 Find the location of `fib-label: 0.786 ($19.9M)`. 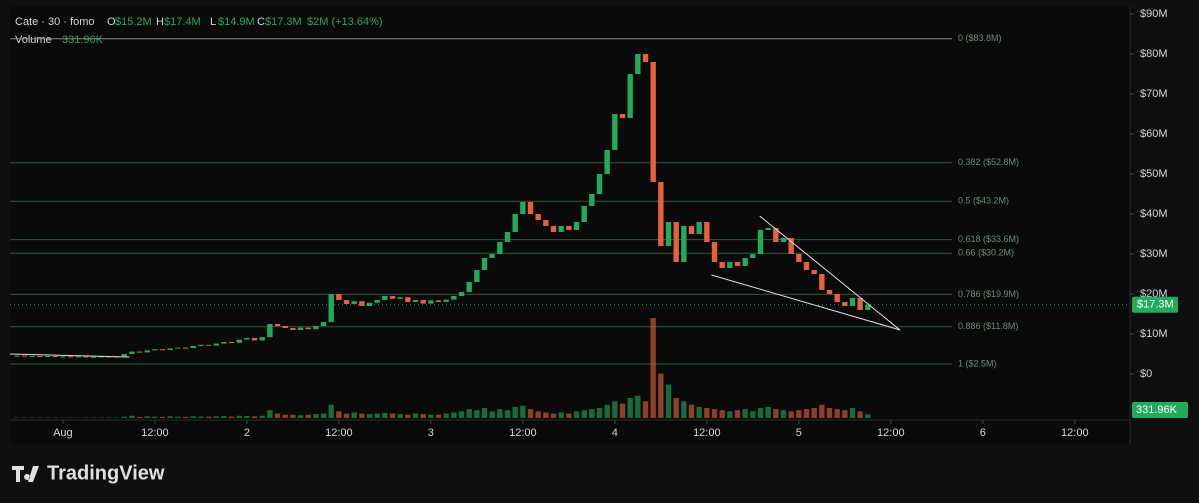

fib-label: 0.786 ($19.9M) is located at coordinates (988, 294).